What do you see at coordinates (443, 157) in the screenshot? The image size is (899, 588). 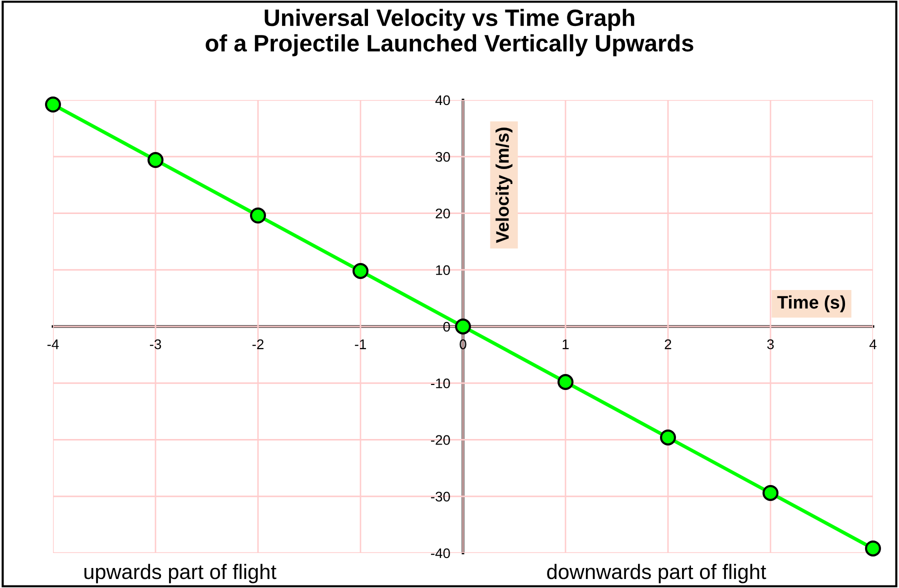 I see `y-tick-label: 30` at bounding box center [443, 157].